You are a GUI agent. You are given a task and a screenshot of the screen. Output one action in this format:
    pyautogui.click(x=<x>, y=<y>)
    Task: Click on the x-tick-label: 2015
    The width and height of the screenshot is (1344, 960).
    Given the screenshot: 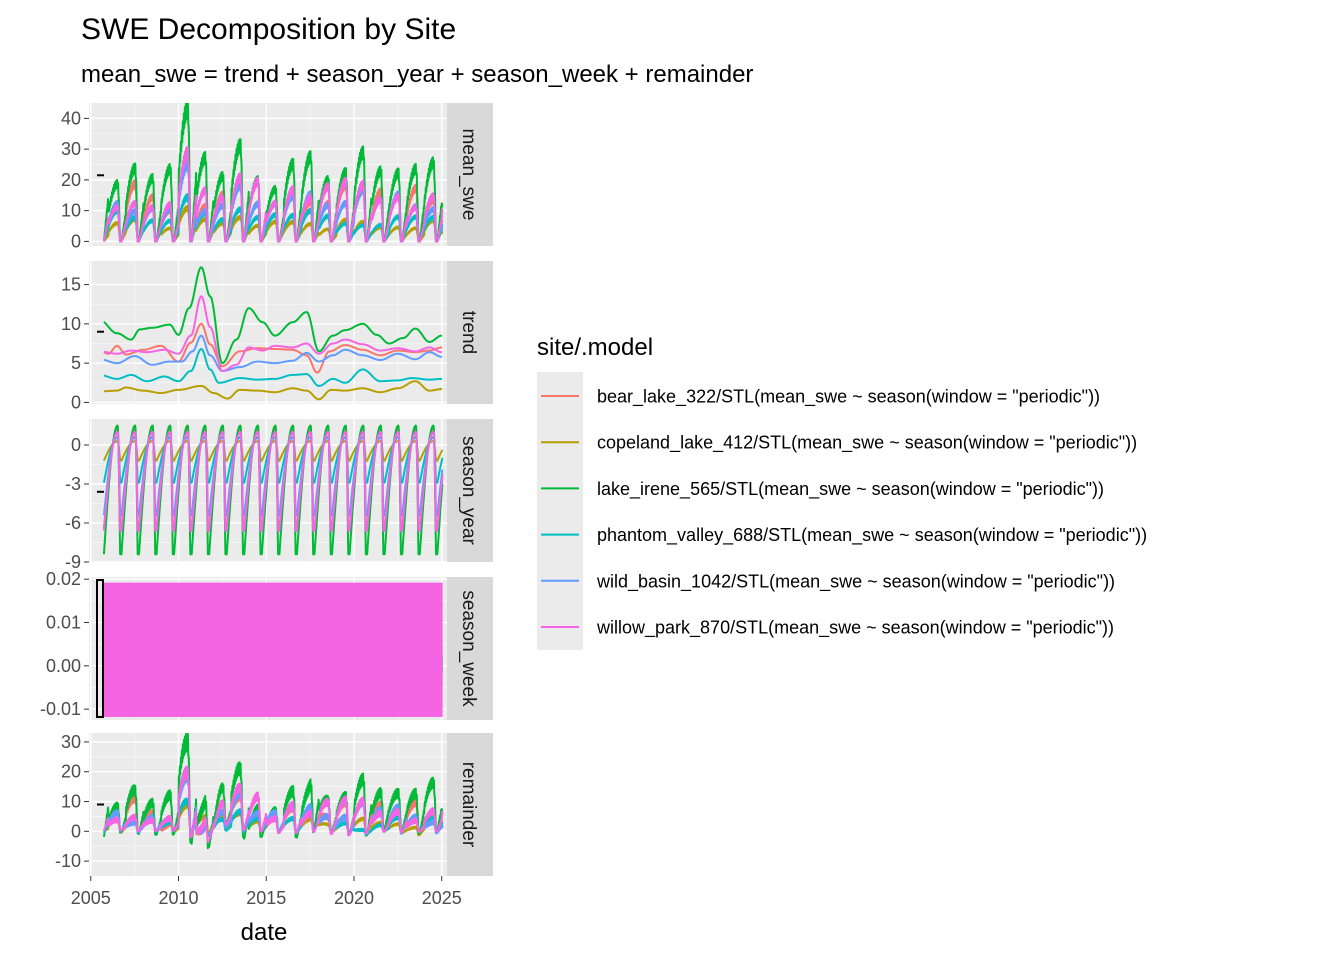 What is the action you would take?
    pyautogui.click(x=266, y=898)
    